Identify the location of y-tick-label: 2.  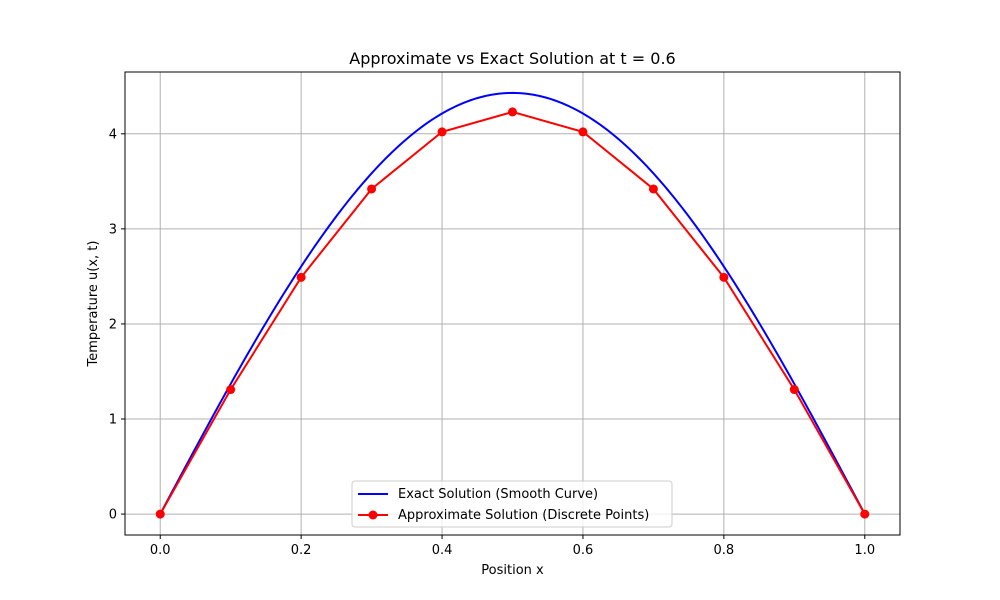
(113, 324).